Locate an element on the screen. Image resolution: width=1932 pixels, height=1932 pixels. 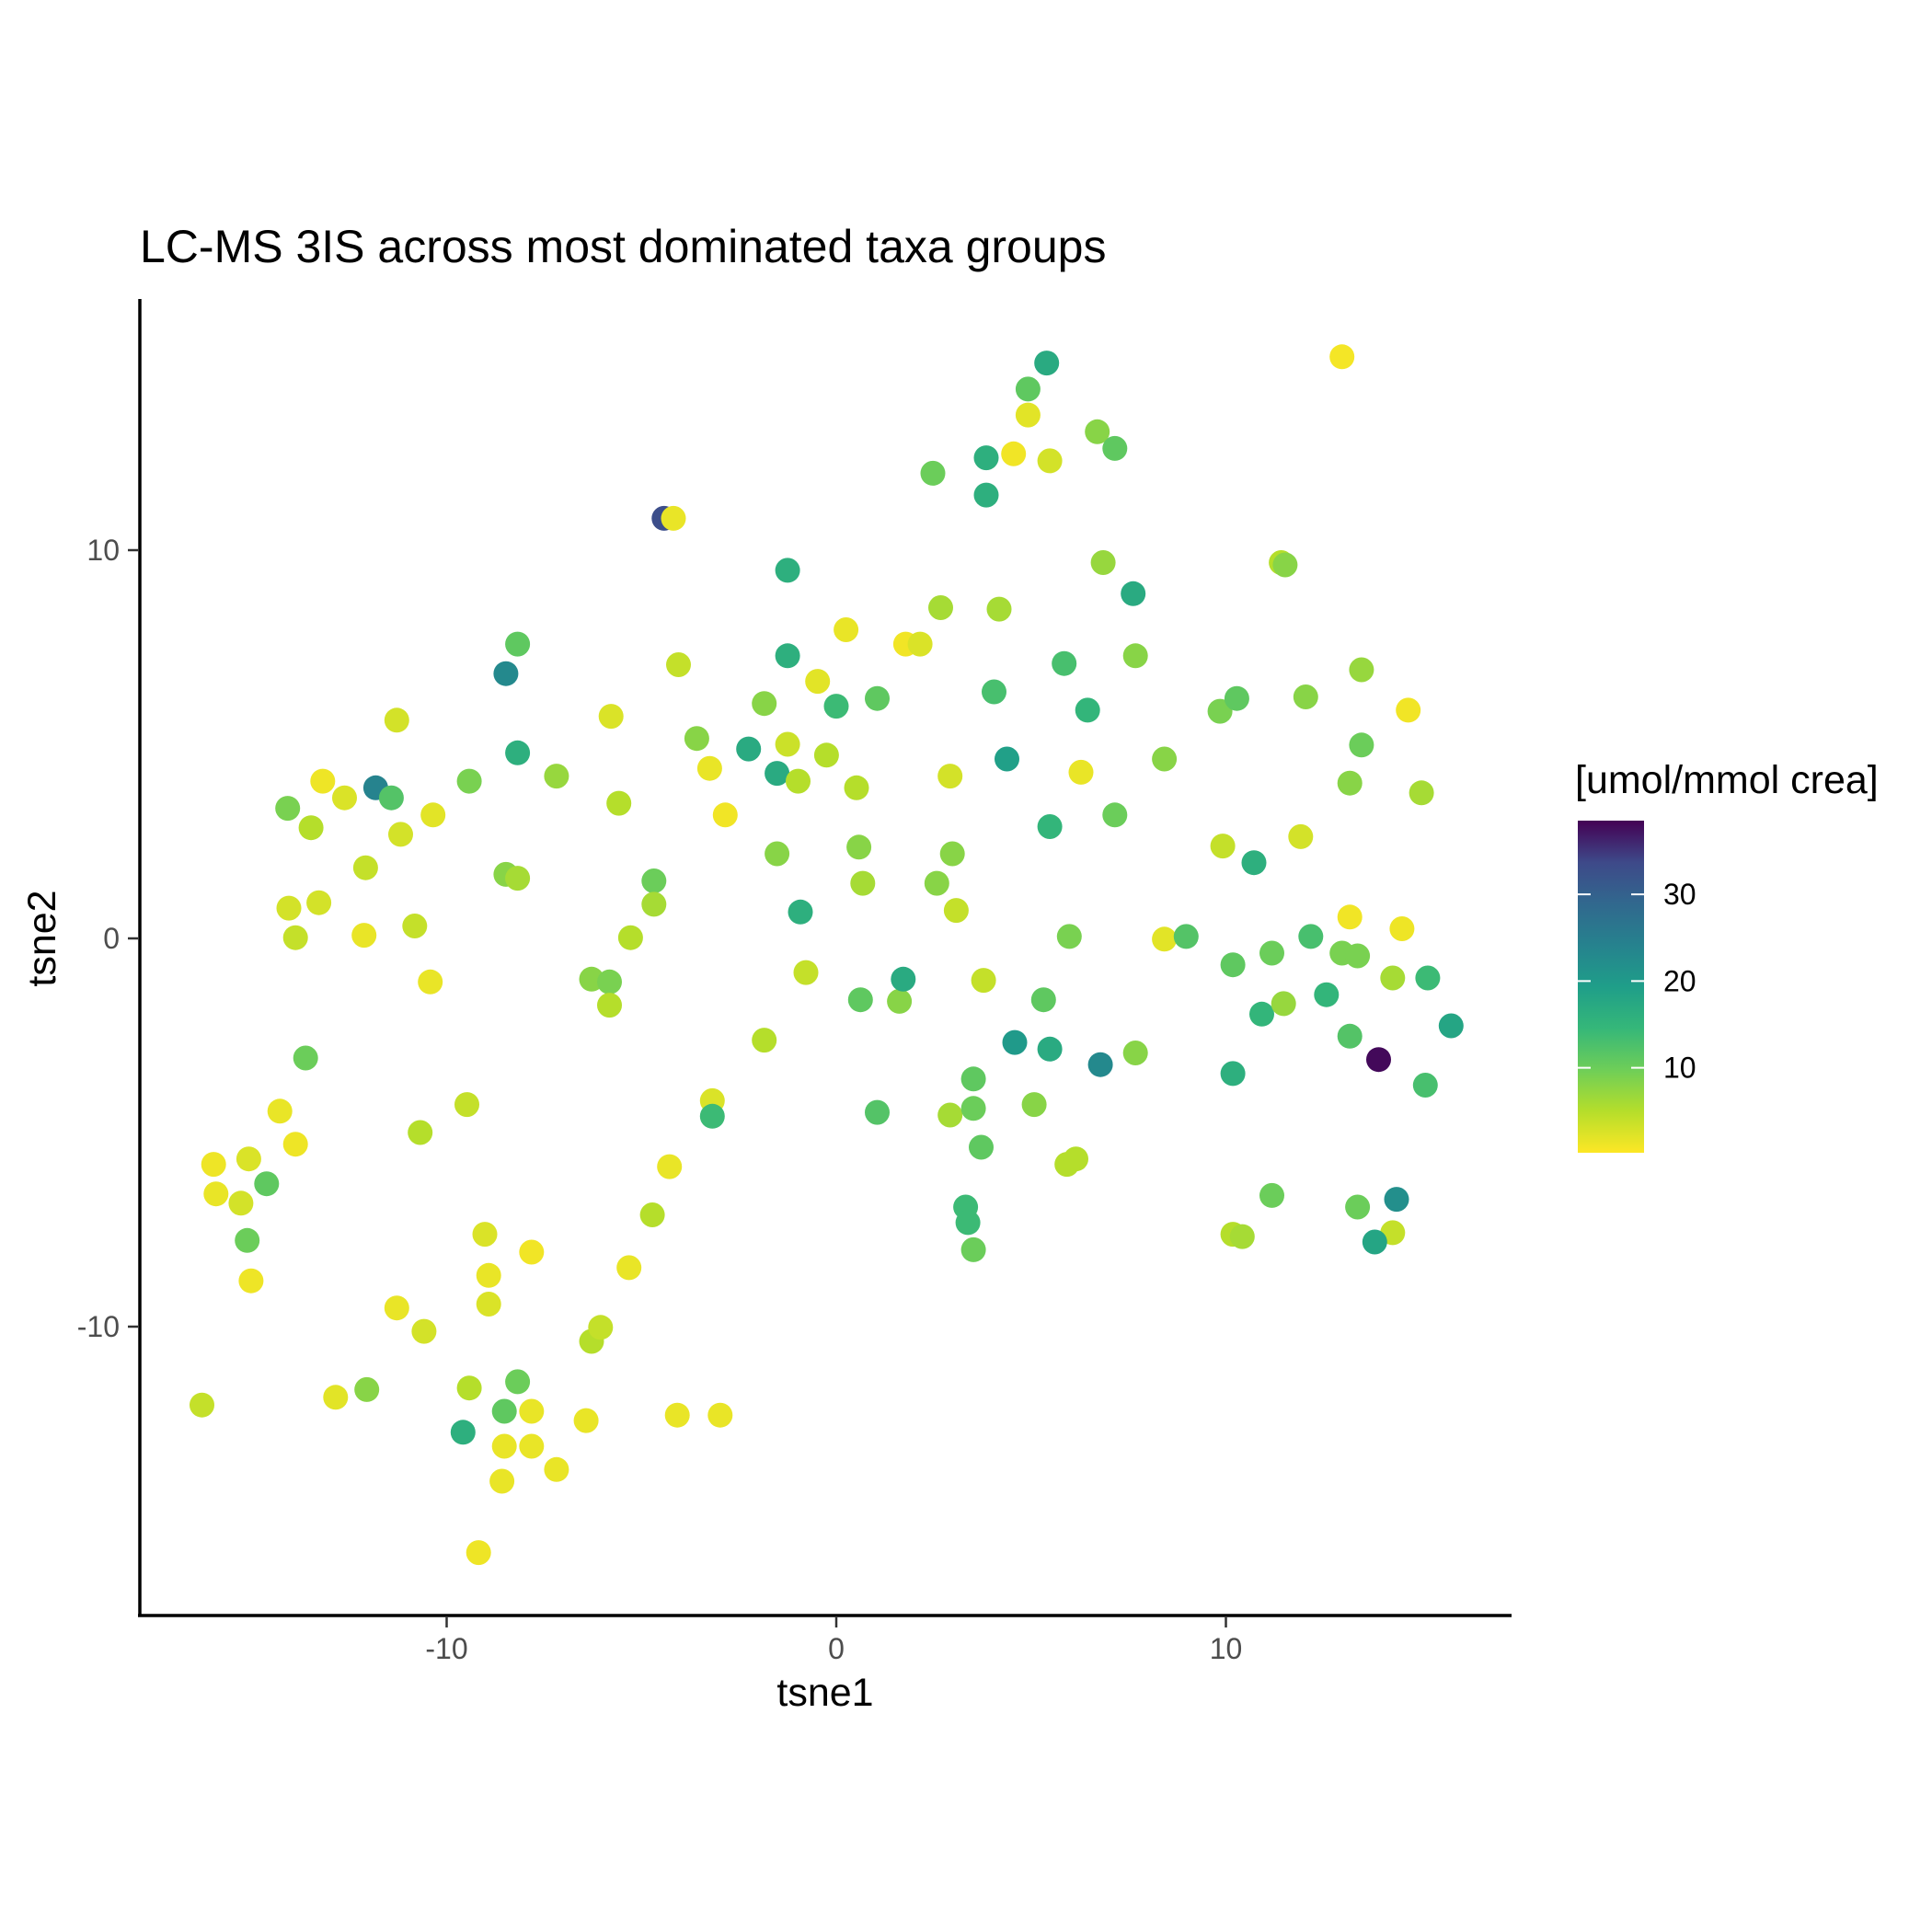
legend-title: [umol/mmol crea] is located at coordinates (1727, 780).